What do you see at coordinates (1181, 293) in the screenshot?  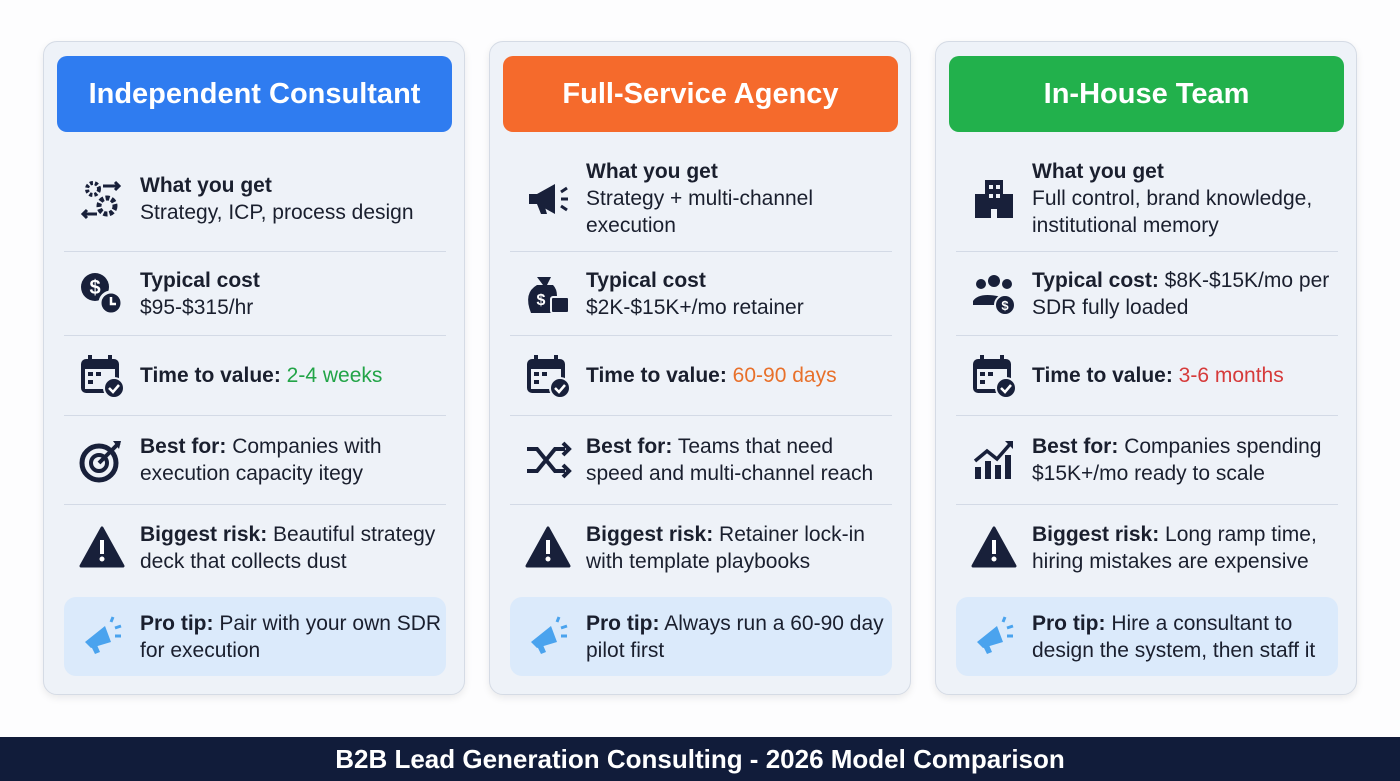 I see `typical-cost-value: $8K-$15K/mo per SDR fully loaded` at bounding box center [1181, 293].